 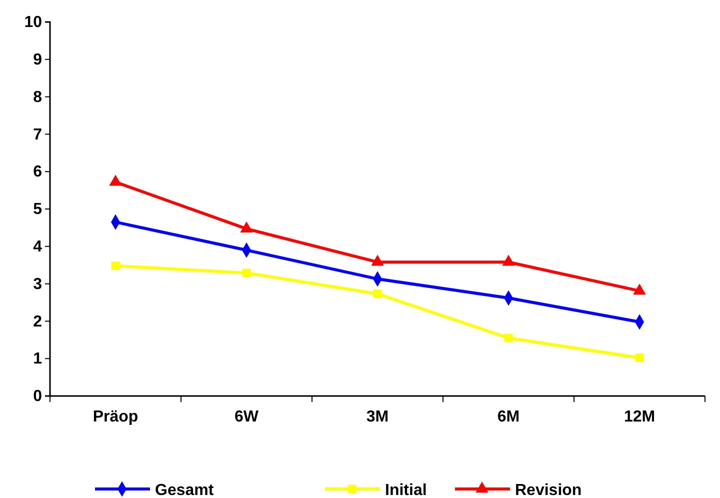 What do you see at coordinates (37, 247) in the screenshot?
I see `y-tick-label: 4` at bounding box center [37, 247].